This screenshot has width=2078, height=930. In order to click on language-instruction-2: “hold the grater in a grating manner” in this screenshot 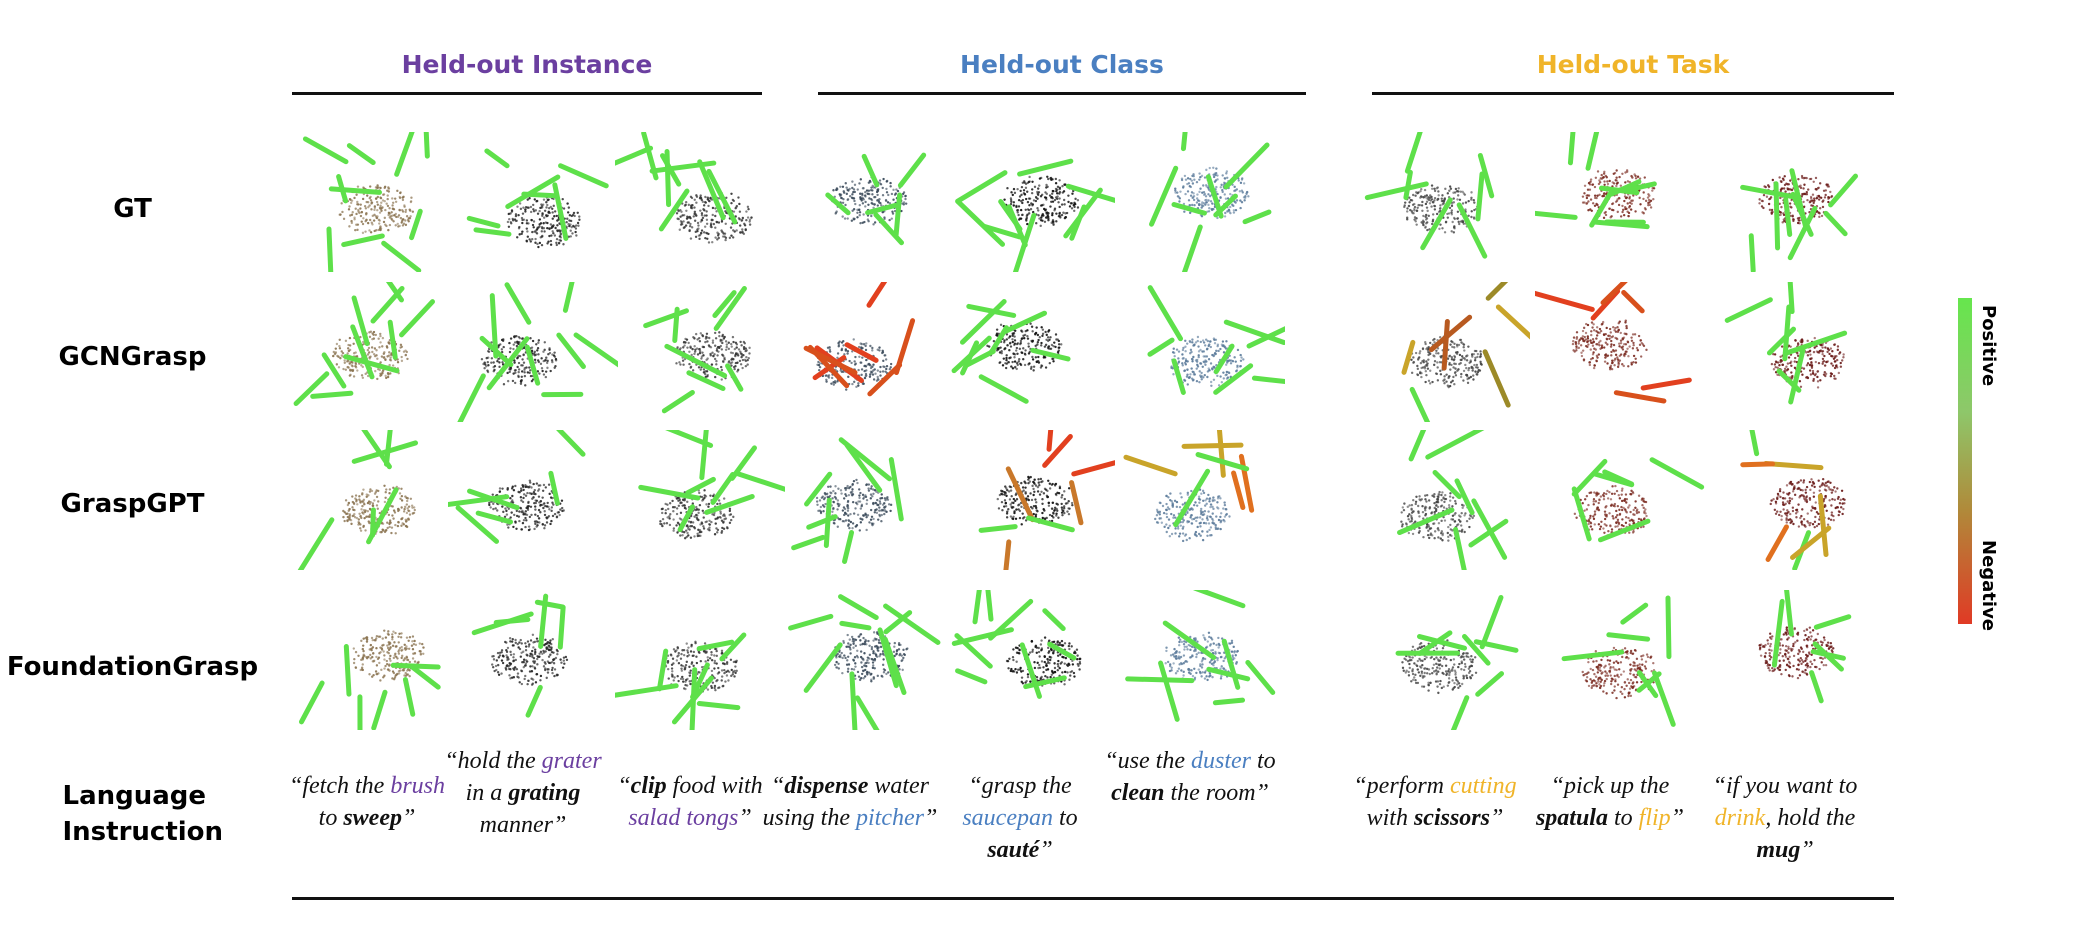, I will do `click(523, 793)`.